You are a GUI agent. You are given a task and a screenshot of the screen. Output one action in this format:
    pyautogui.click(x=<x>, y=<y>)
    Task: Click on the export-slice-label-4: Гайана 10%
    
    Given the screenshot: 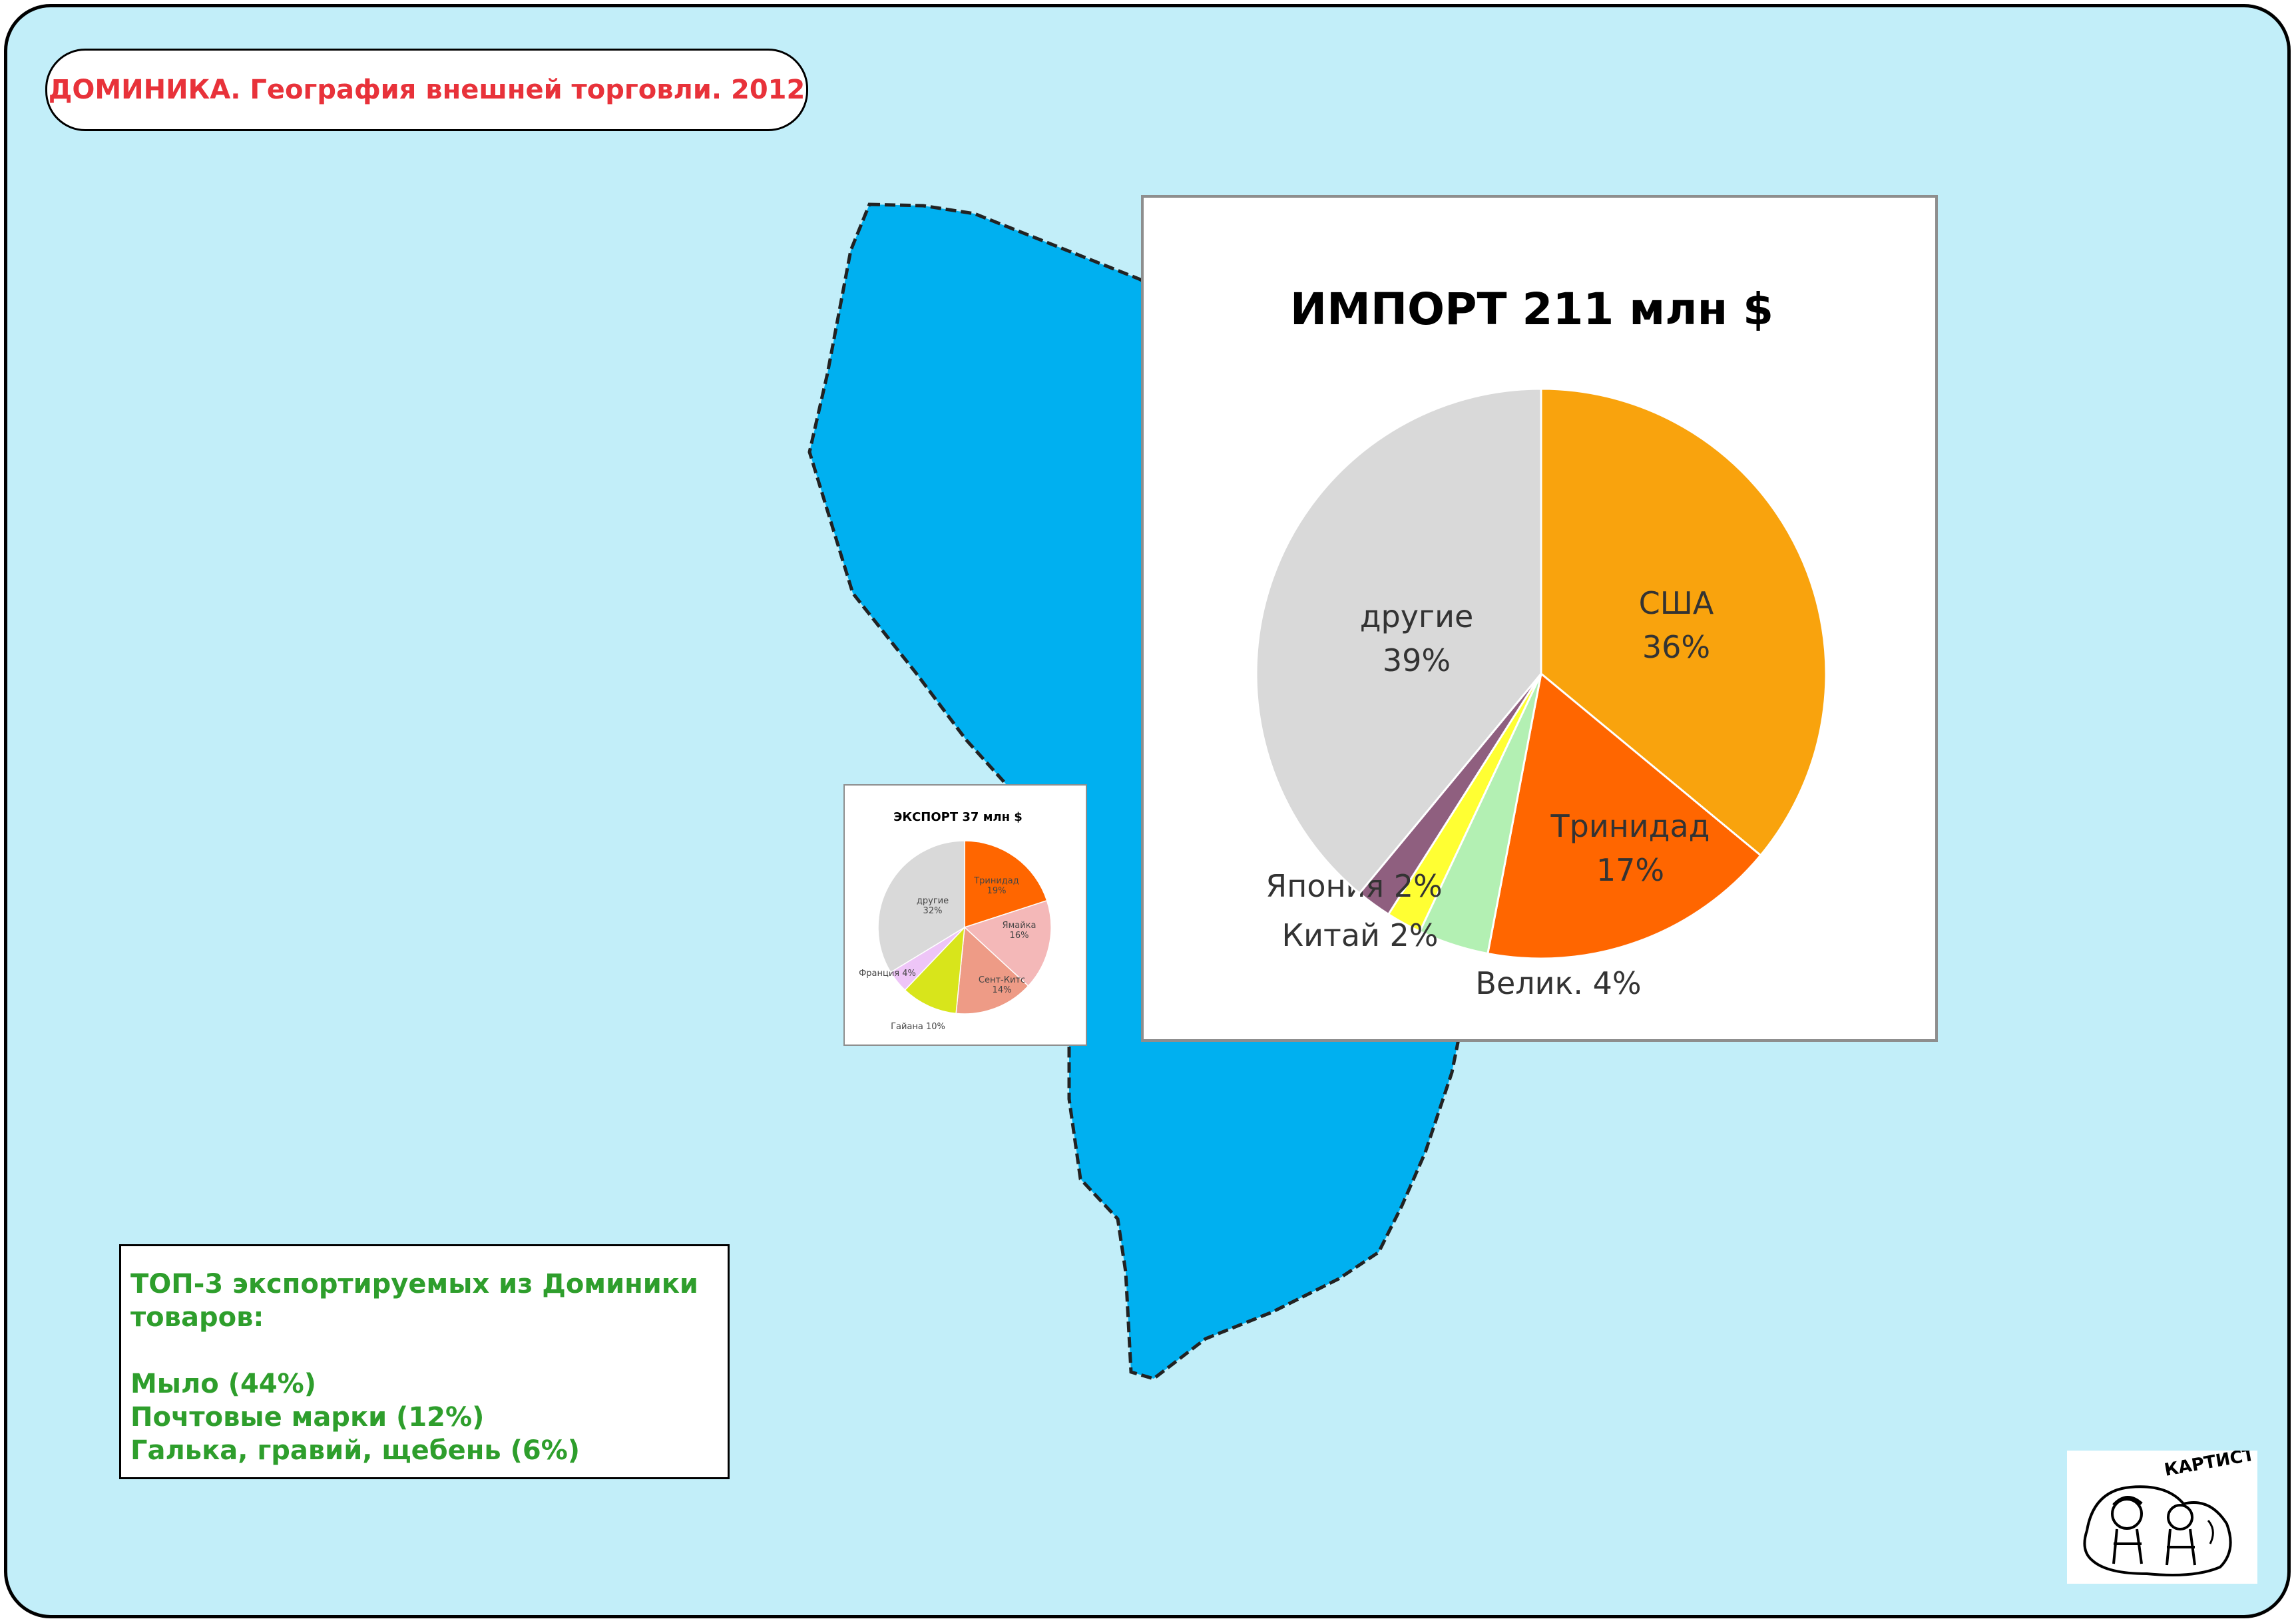 What is the action you would take?
    pyautogui.click(x=918, y=1027)
    